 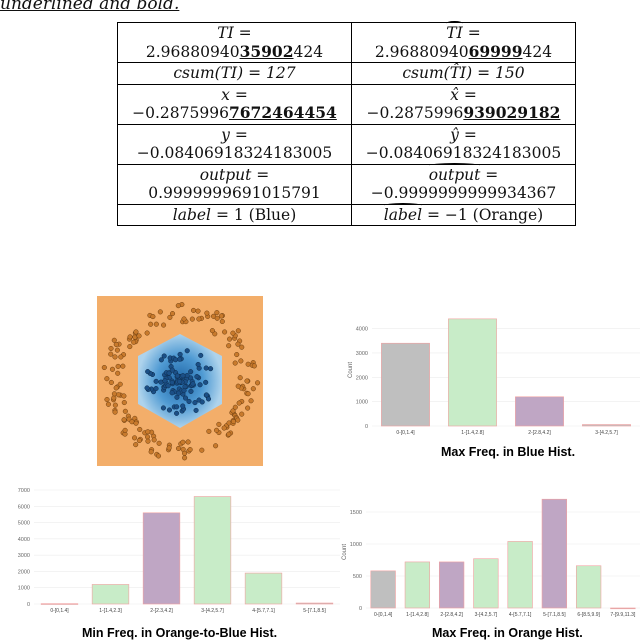 I want to click on x-tick-label: 2-[2.8,4.2], so click(x=451, y=615).